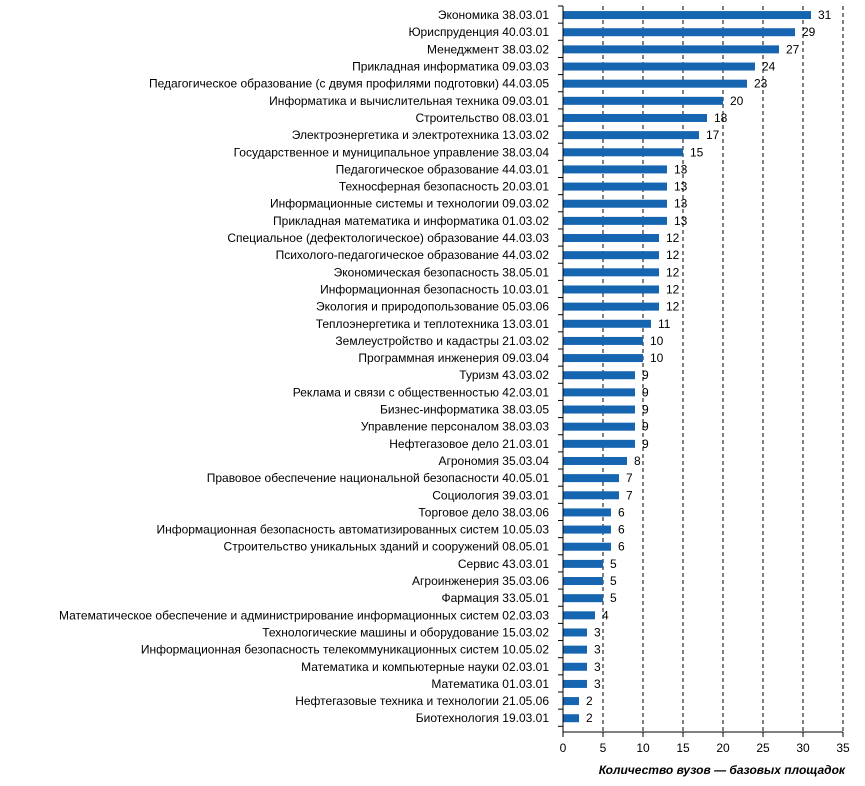 Image resolution: width=865 pixels, height=786 pixels. What do you see at coordinates (721, 118) in the screenshot?
I see `data-label: 18` at bounding box center [721, 118].